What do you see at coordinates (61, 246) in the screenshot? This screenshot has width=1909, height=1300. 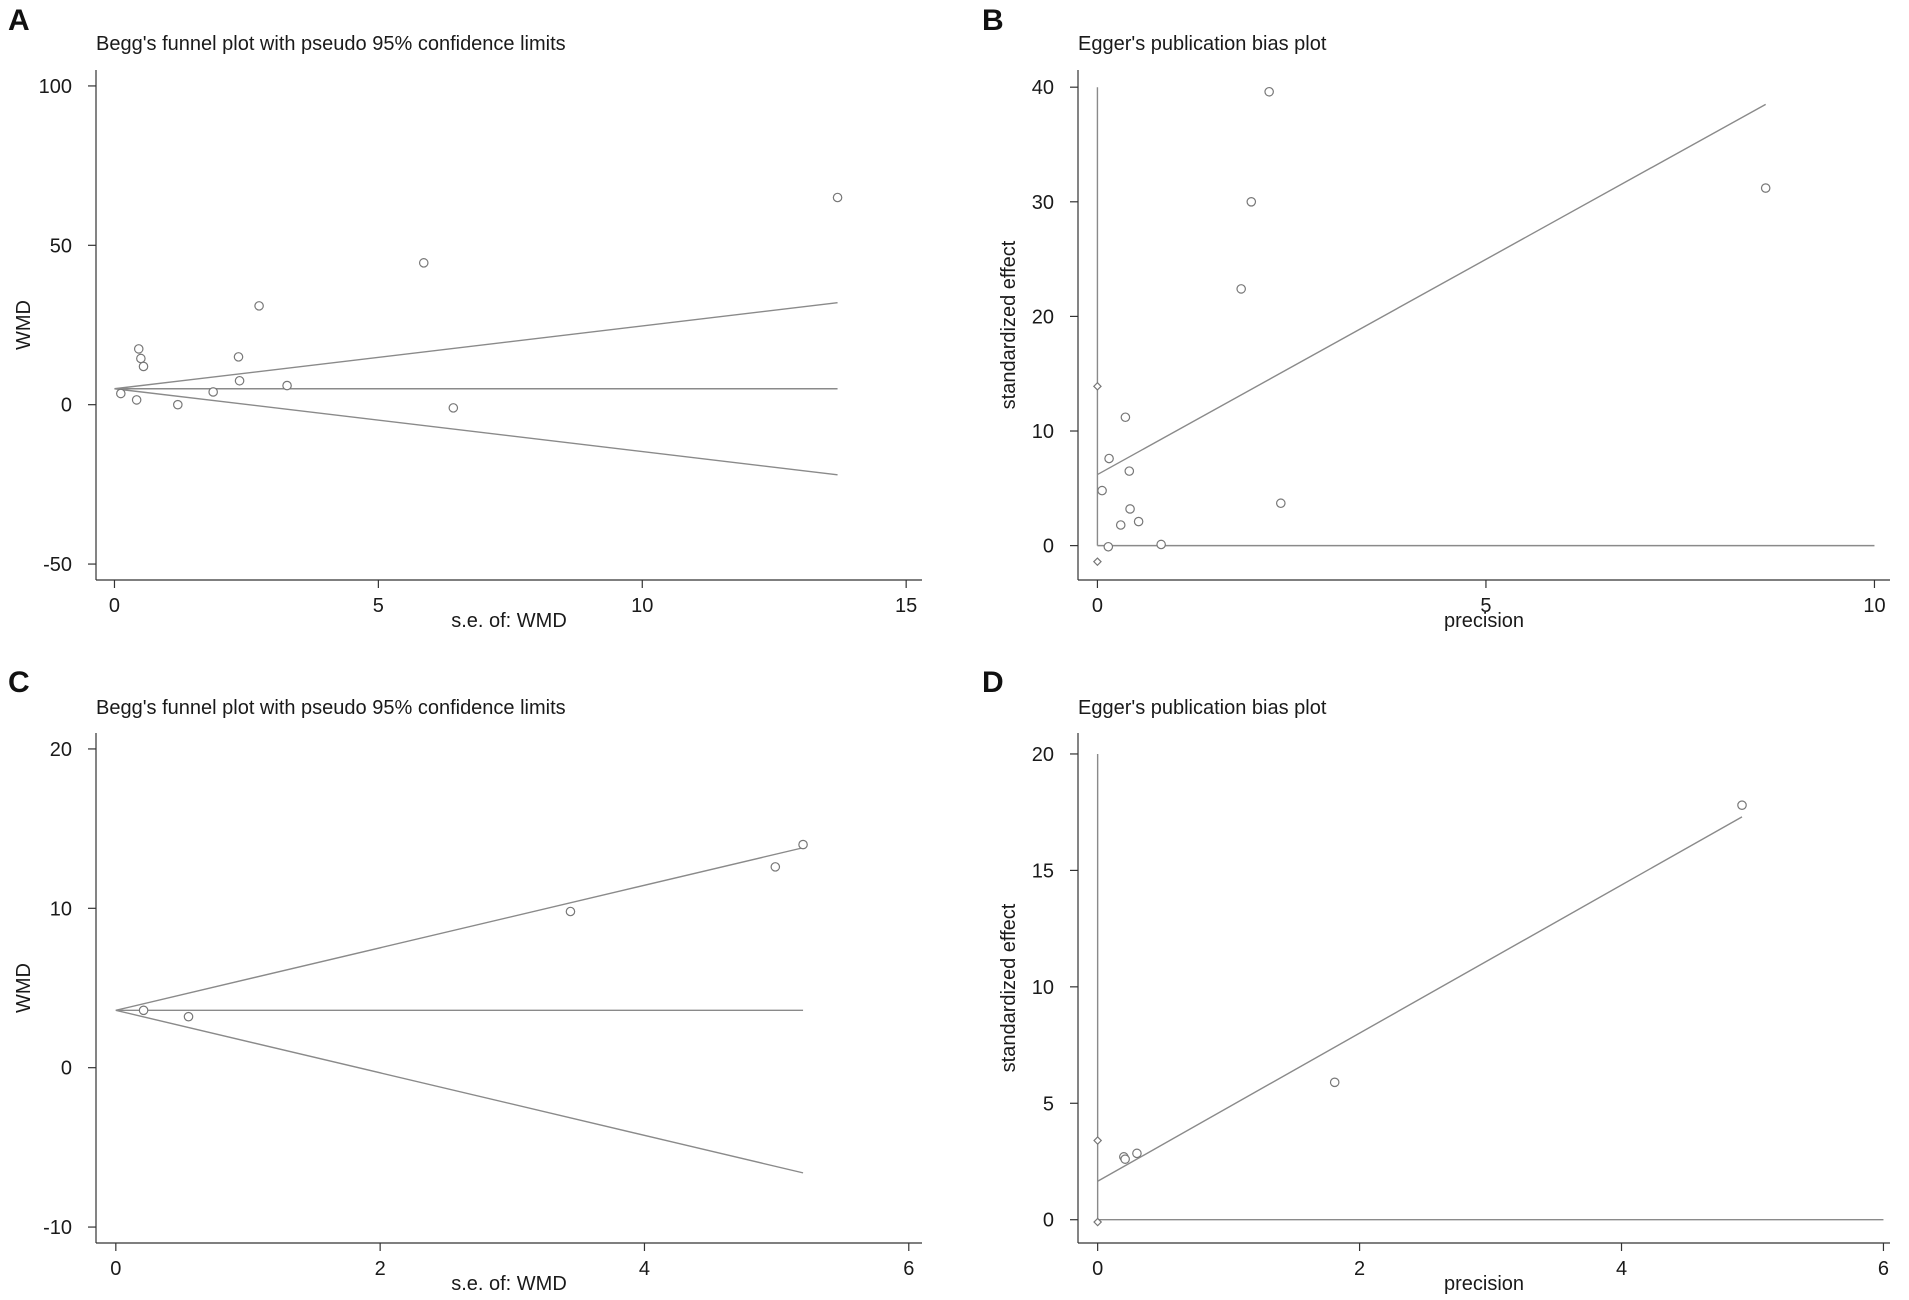 I see `y-tick-label: 50` at bounding box center [61, 246].